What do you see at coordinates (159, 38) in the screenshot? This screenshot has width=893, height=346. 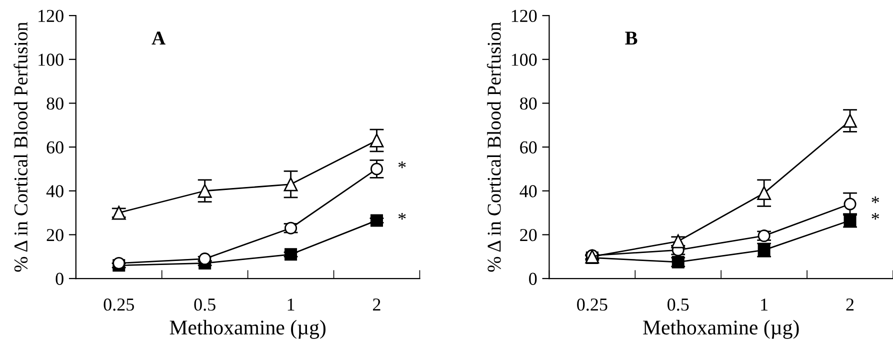 I see `text: A` at bounding box center [159, 38].